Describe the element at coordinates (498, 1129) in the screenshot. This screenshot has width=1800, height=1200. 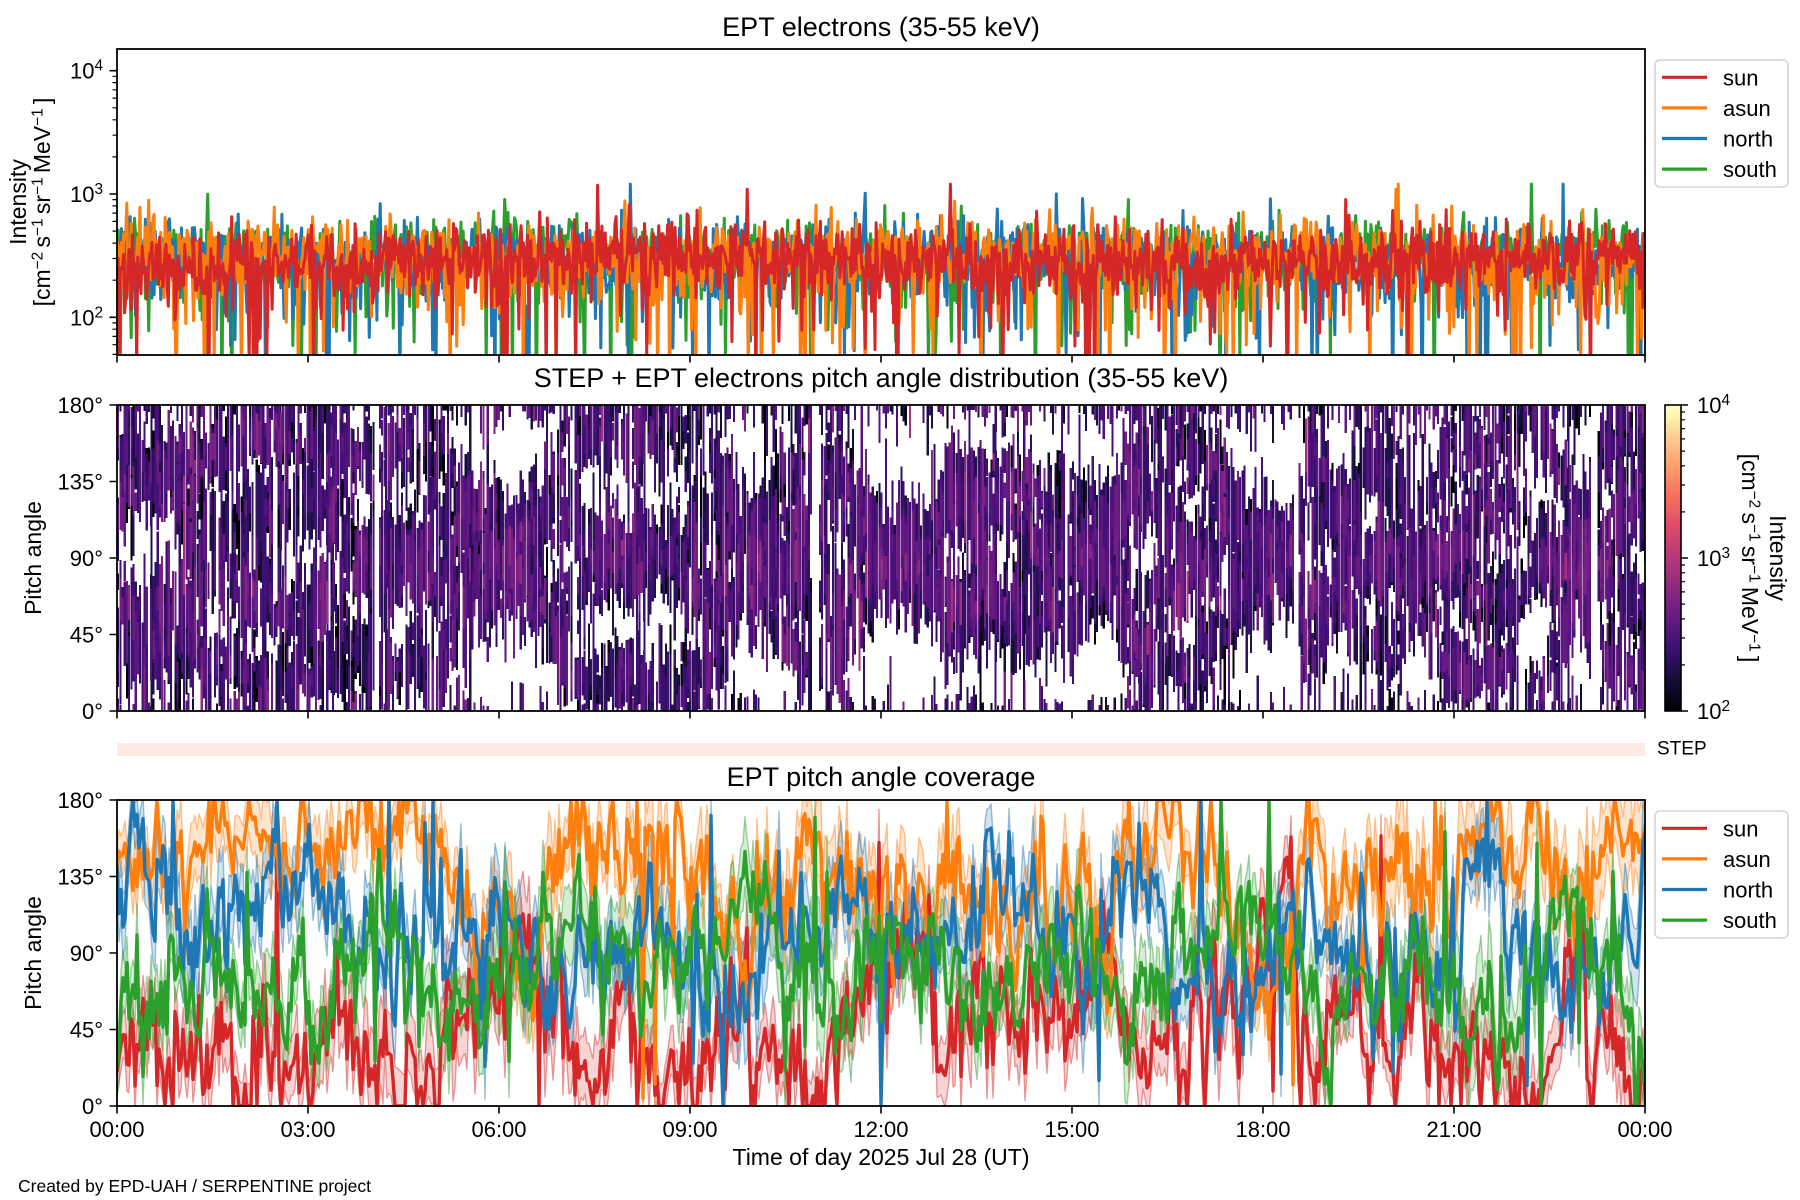
I see `svg-text: 06:00` at that location.